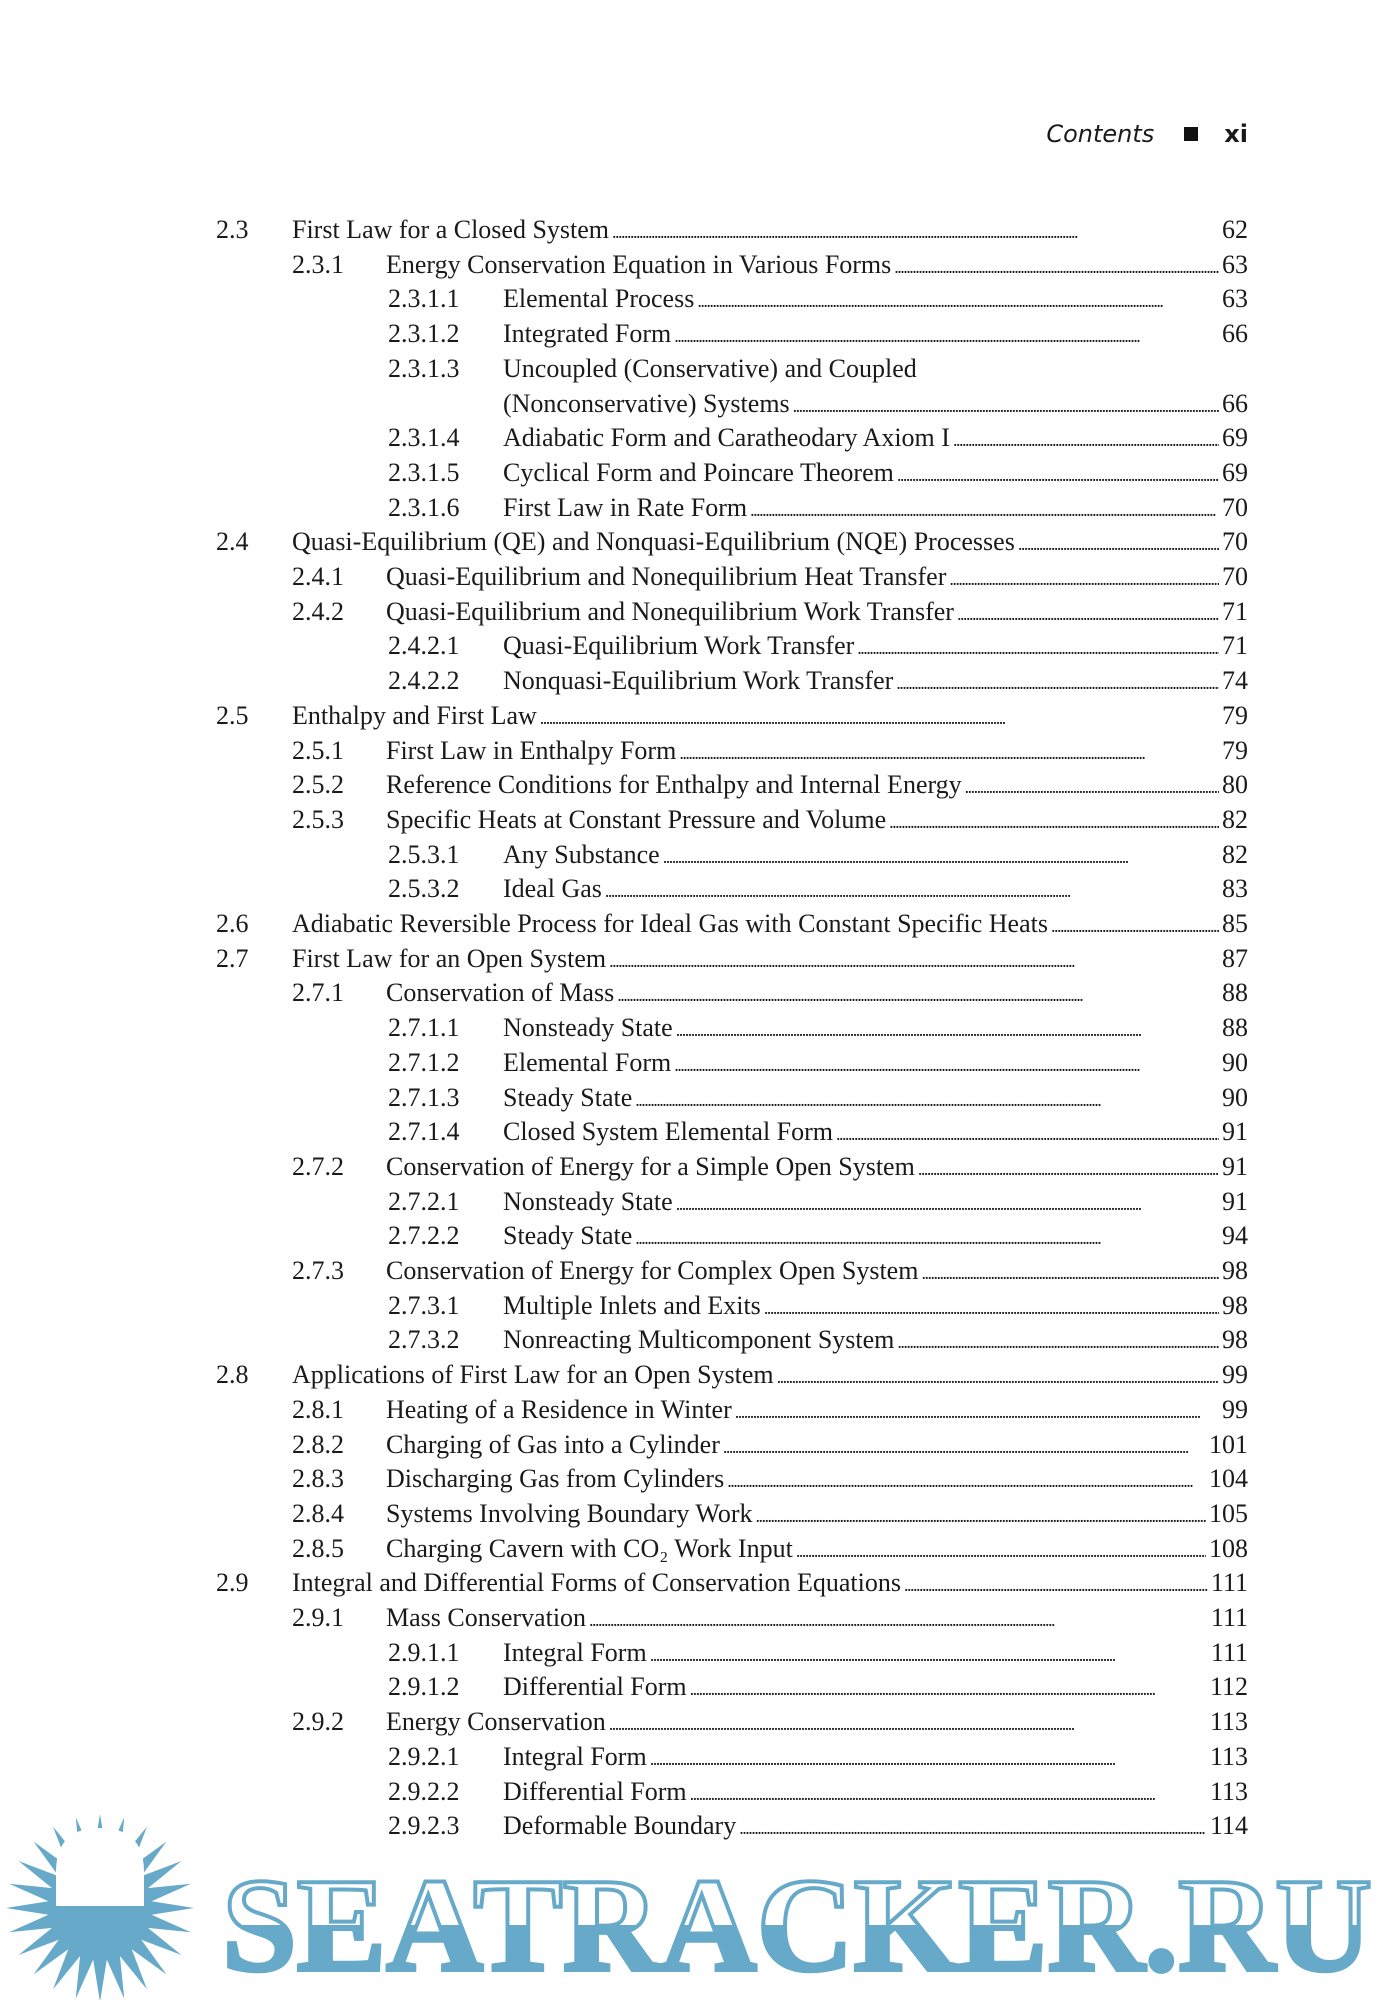 The height and width of the screenshot is (2000, 1400). What do you see at coordinates (581, 854) in the screenshot?
I see `toc-entry-title: Any Substance` at bounding box center [581, 854].